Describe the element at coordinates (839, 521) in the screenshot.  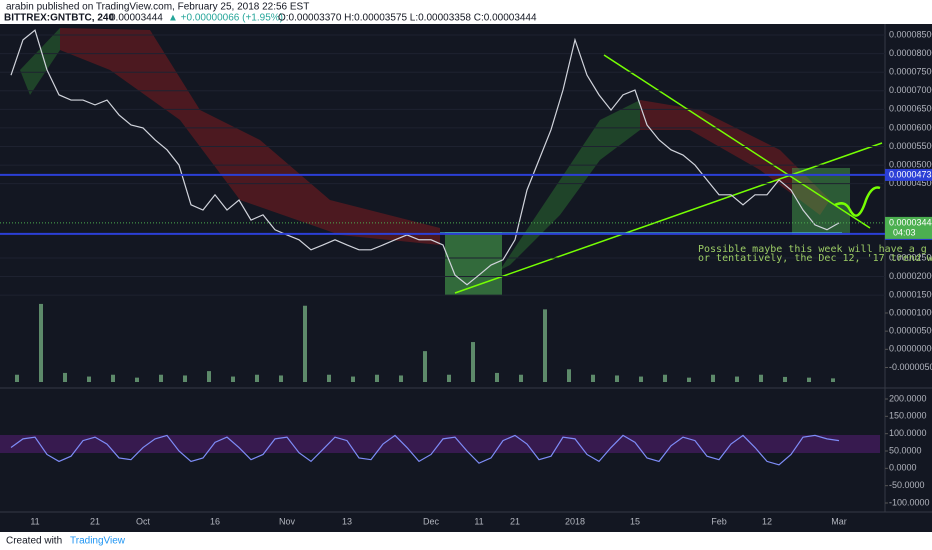
I see `x-tick-label: Mar` at that location.